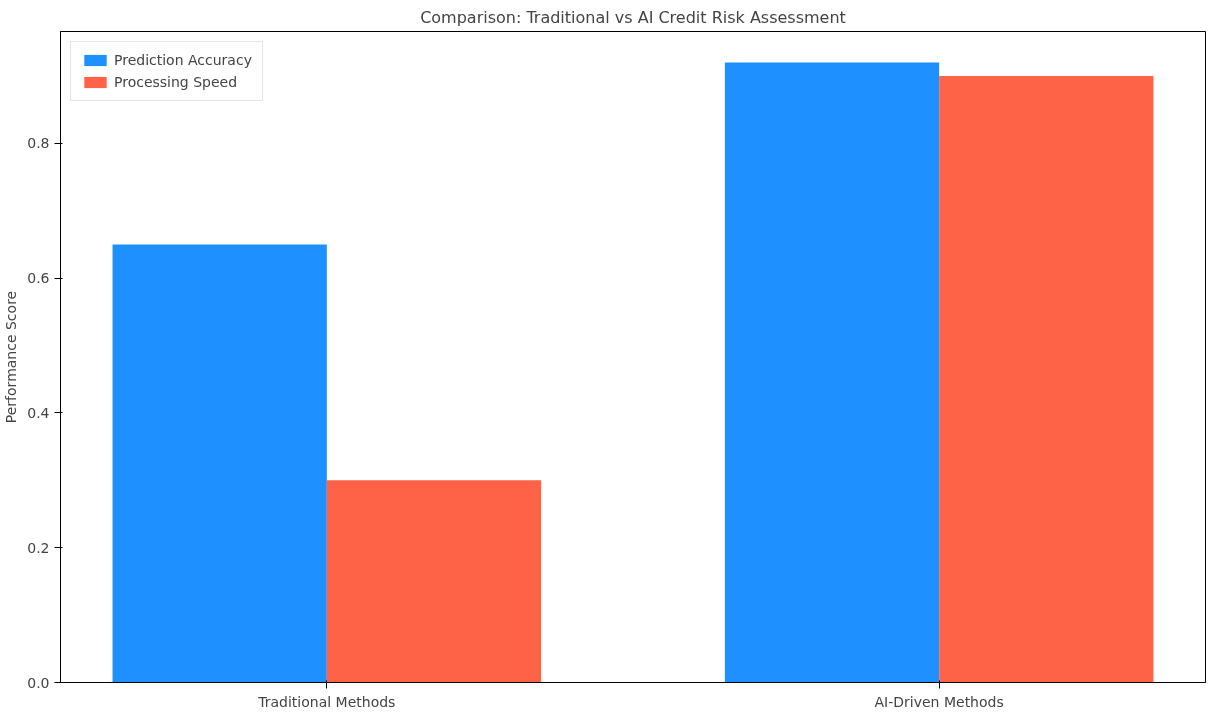 This screenshot has width=1223, height=722. I want to click on x-tick-label: AI-Driven Methods, so click(939, 701).